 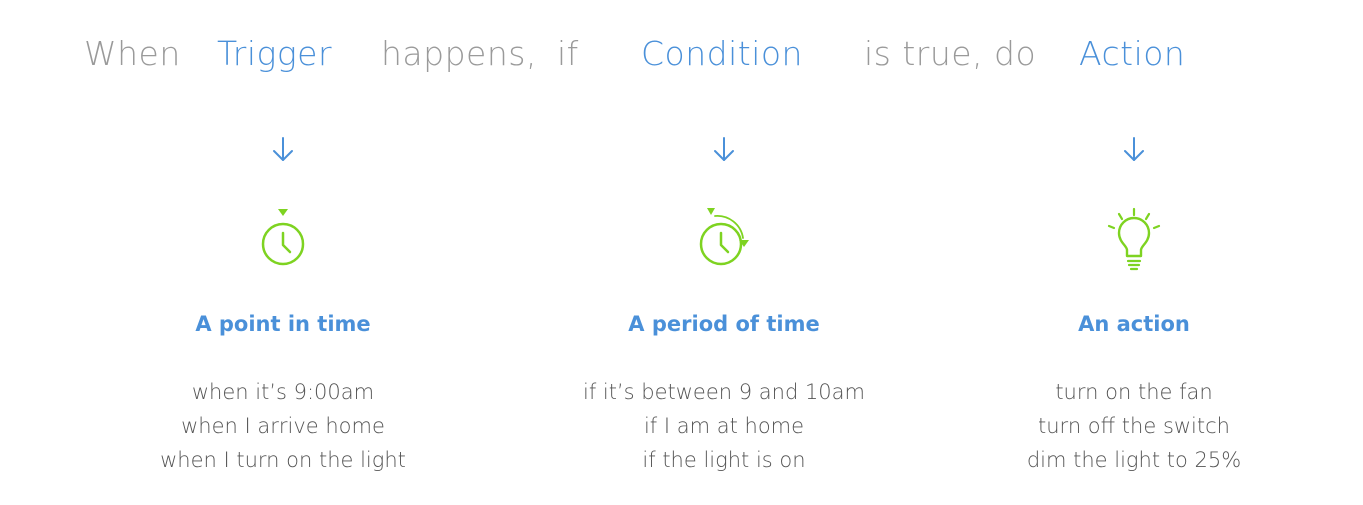 What do you see at coordinates (1132, 53) in the screenshot?
I see `sentence-action: Action` at bounding box center [1132, 53].